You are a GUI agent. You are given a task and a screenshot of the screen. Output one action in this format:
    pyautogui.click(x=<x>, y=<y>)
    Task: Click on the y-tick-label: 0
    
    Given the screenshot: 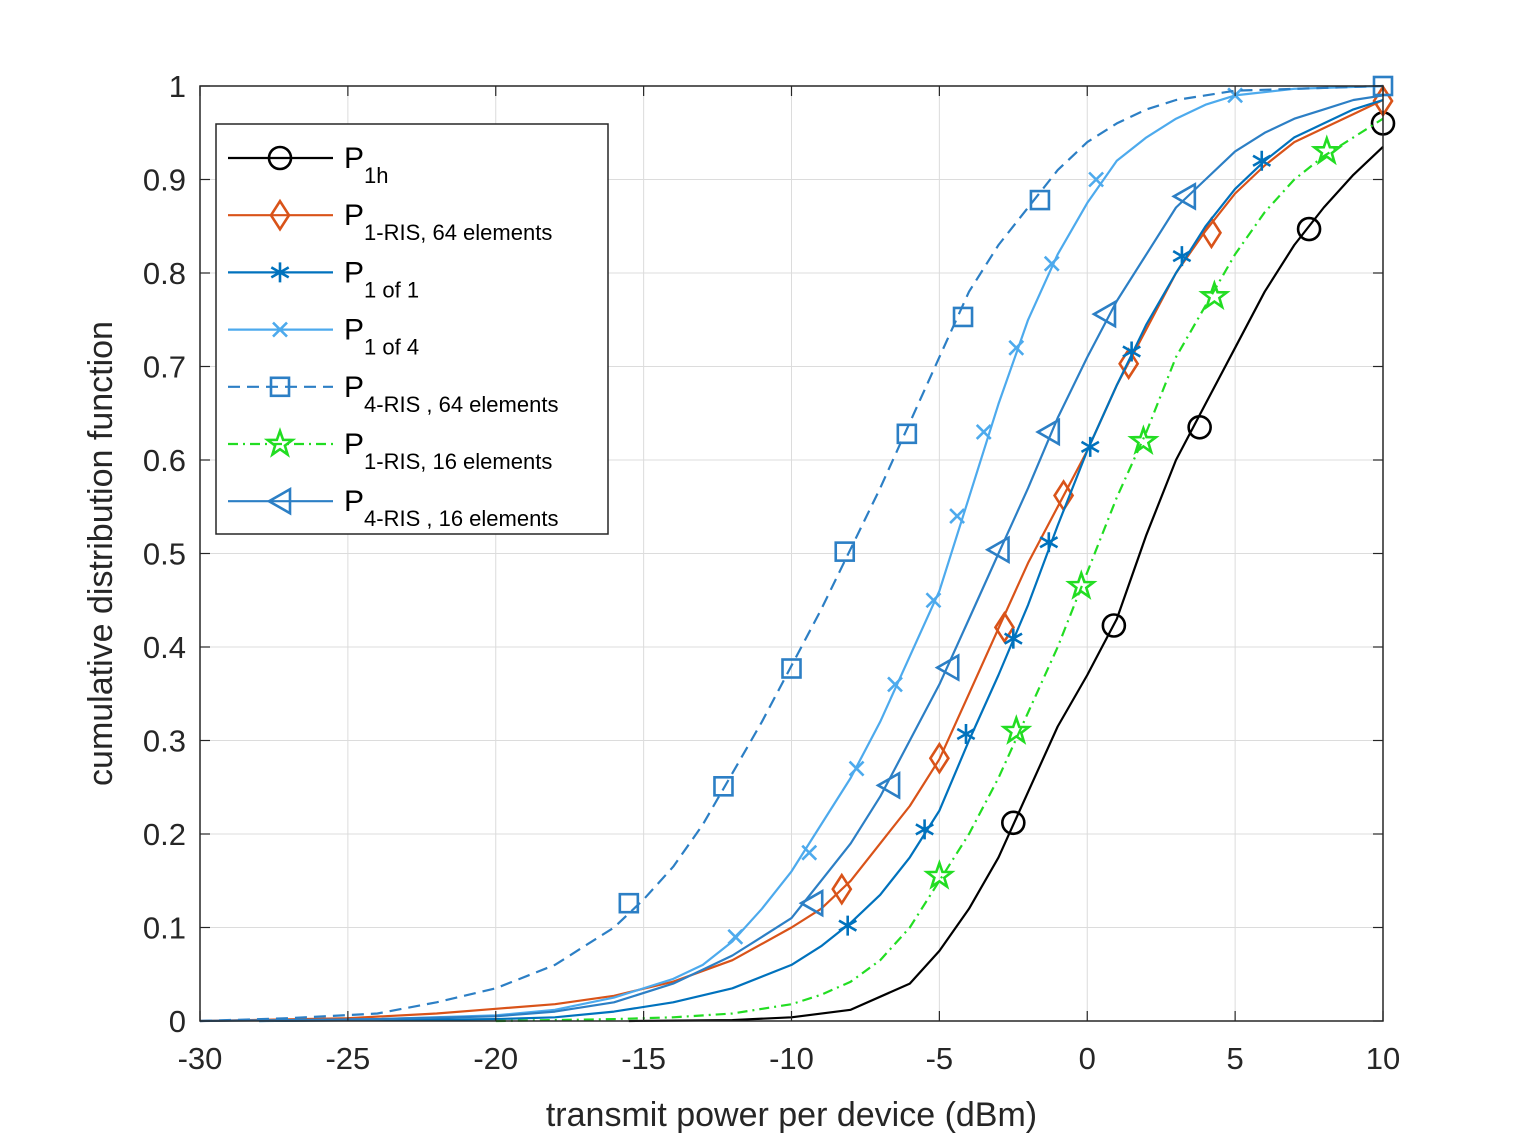 What is the action you would take?
    pyautogui.click(x=177, y=1021)
    